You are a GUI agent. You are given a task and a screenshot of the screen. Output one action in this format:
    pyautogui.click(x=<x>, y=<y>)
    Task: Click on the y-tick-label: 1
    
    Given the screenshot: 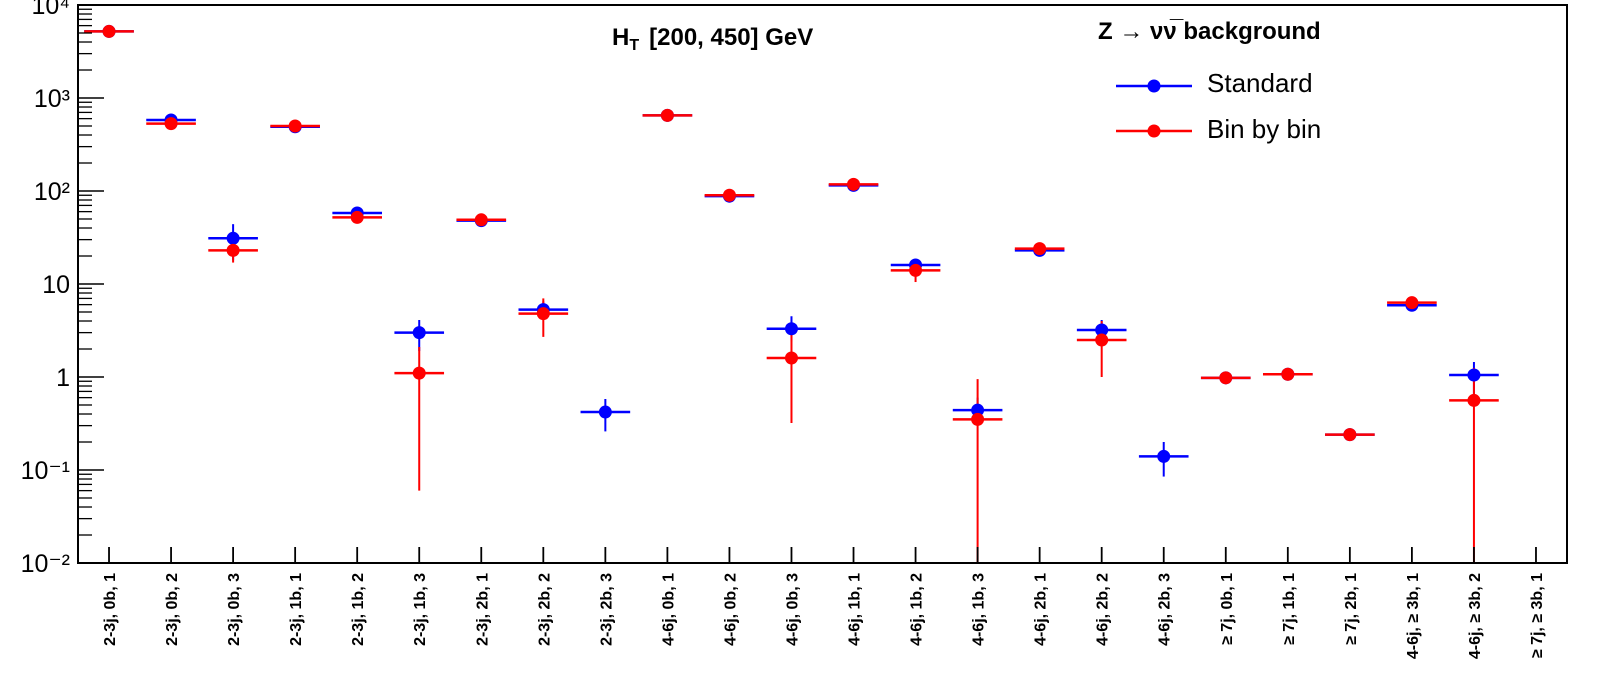 What is the action you would take?
    pyautogui.click(x=63, y=378)
    